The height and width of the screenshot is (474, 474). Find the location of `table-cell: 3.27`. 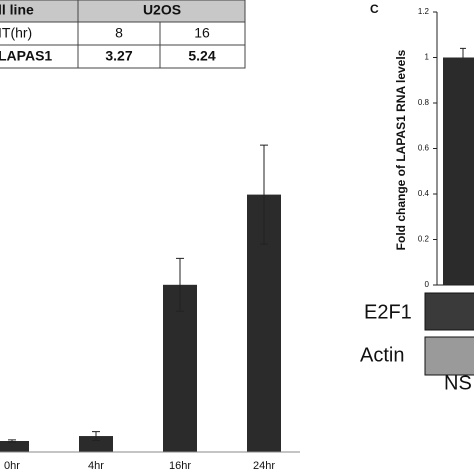

table-cell: 3.27 is located at coordinates (118, 56).